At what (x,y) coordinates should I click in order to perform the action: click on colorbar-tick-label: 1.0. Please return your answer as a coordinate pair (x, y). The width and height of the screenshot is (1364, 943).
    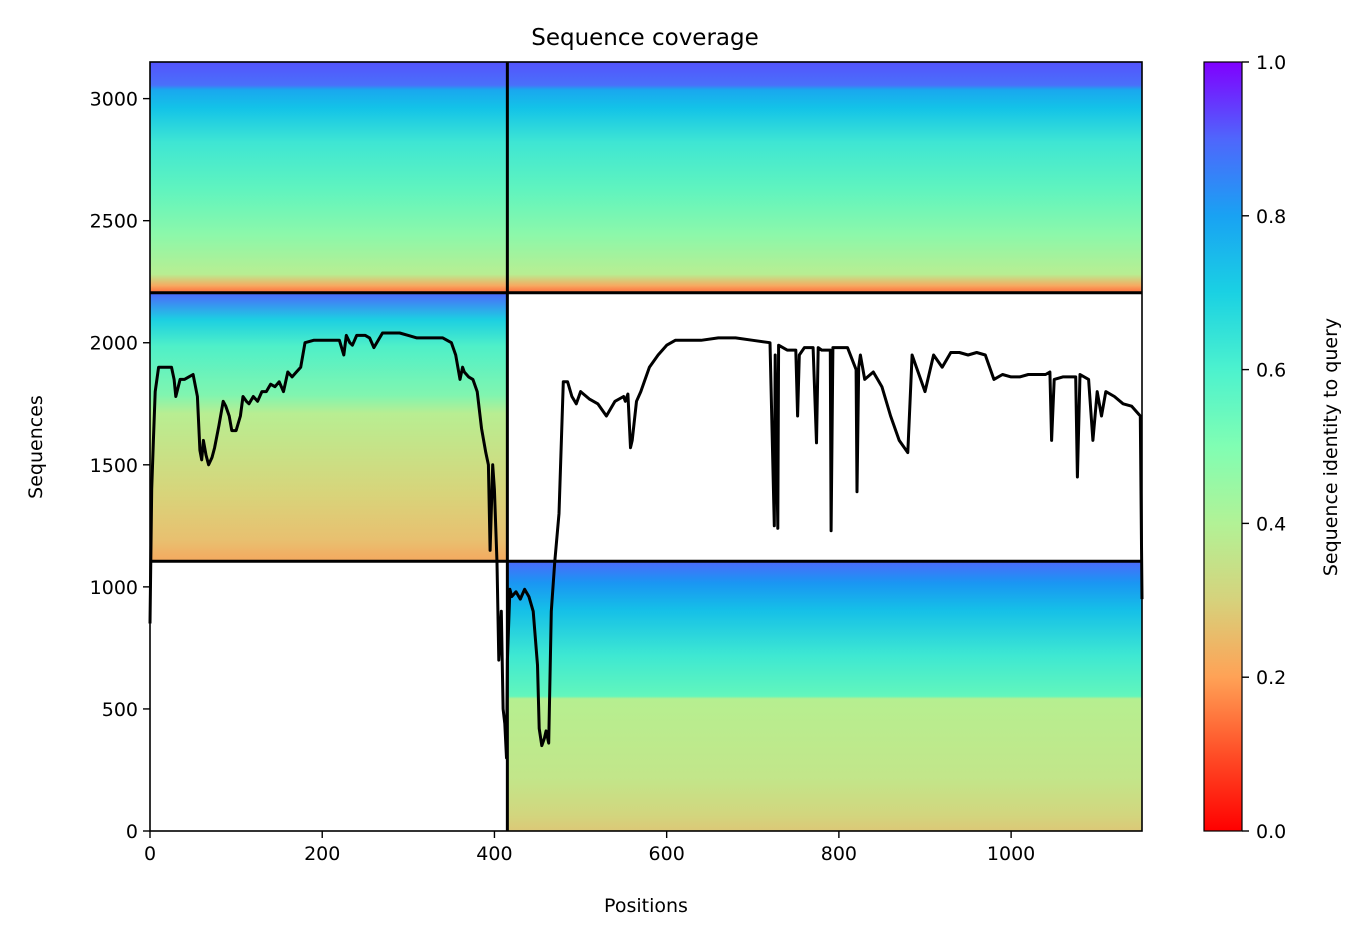
    Looking at the image, I should click on (1271, 63).